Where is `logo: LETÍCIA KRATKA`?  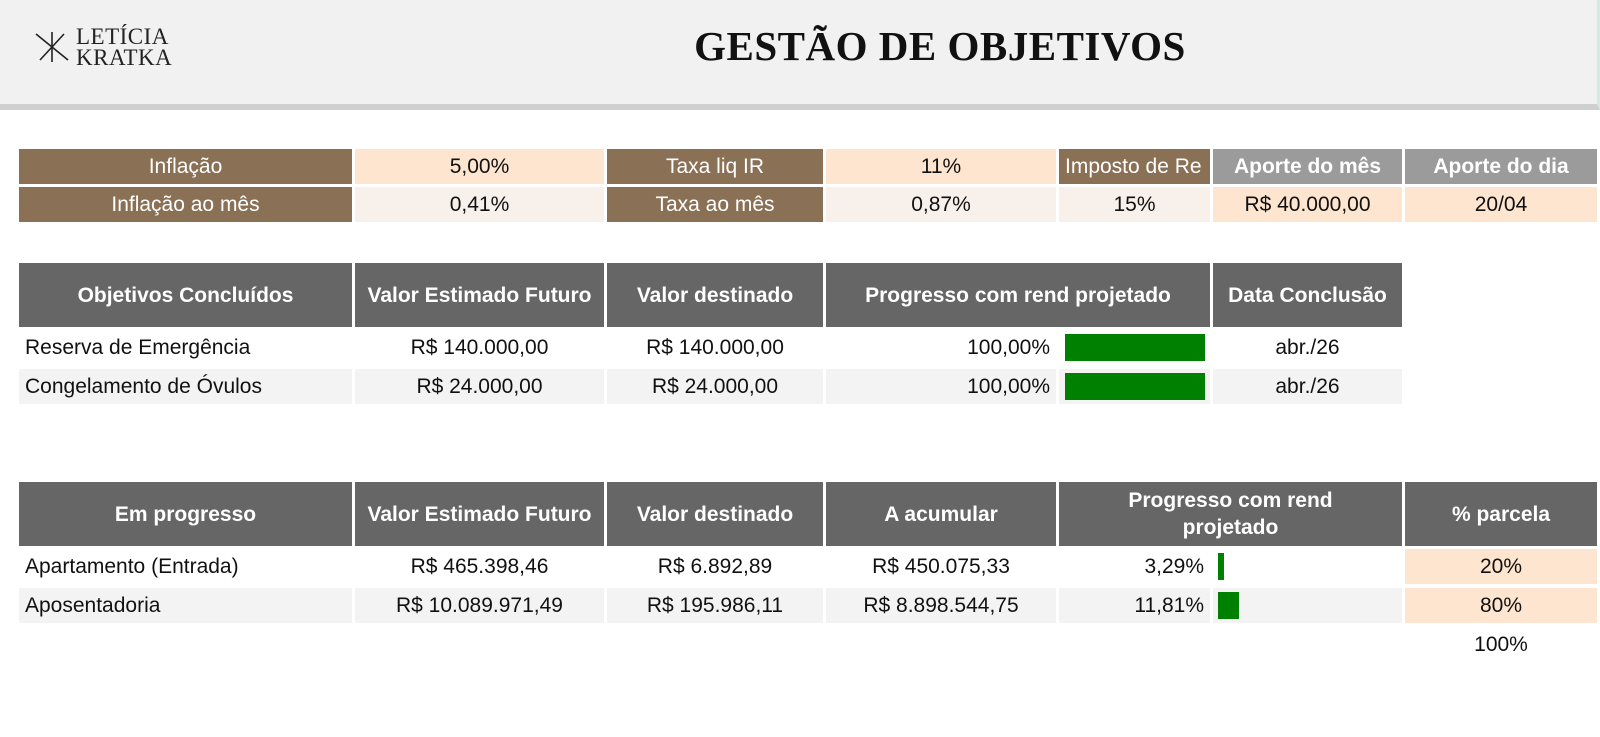
logo: LETÍCIA KRATKA is located at coordinates (103, 47).